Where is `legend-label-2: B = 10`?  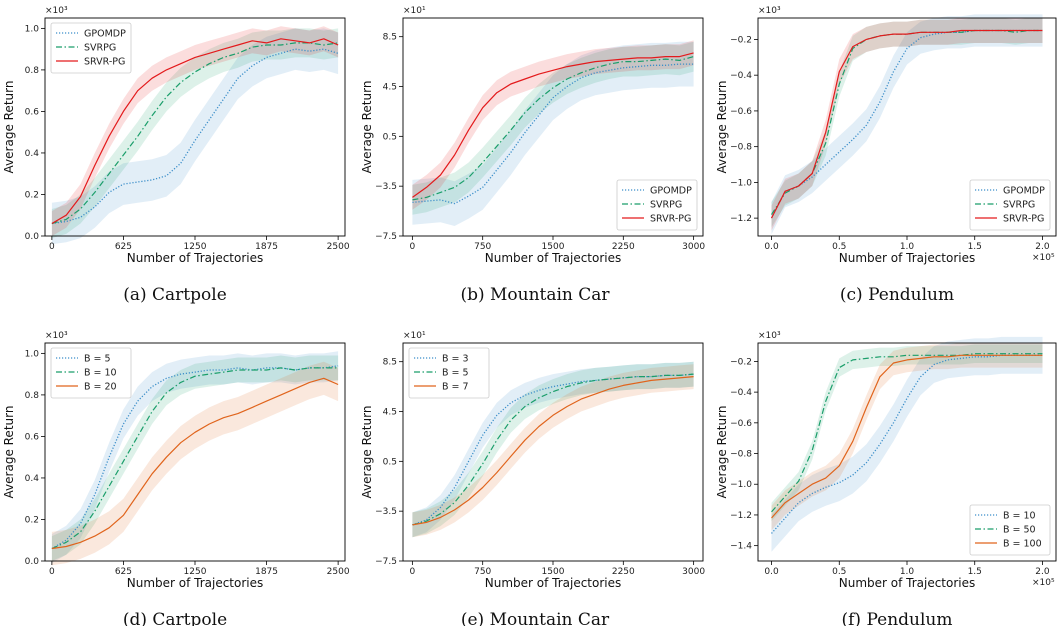
legend-label-2: B = 10 is located at coordinates (100, 373).